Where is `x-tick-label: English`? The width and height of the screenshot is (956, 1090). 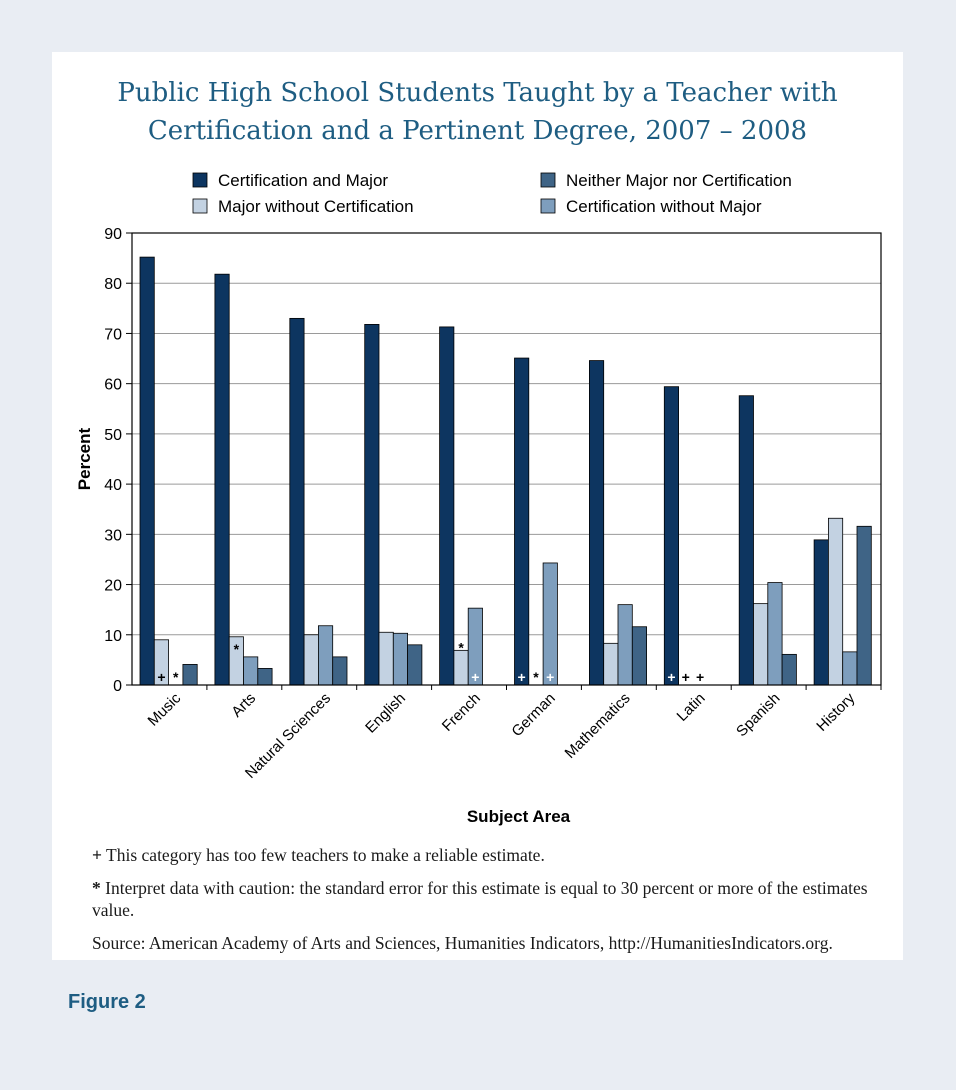
x-tick-label: English is located at coordinates (385, 713).